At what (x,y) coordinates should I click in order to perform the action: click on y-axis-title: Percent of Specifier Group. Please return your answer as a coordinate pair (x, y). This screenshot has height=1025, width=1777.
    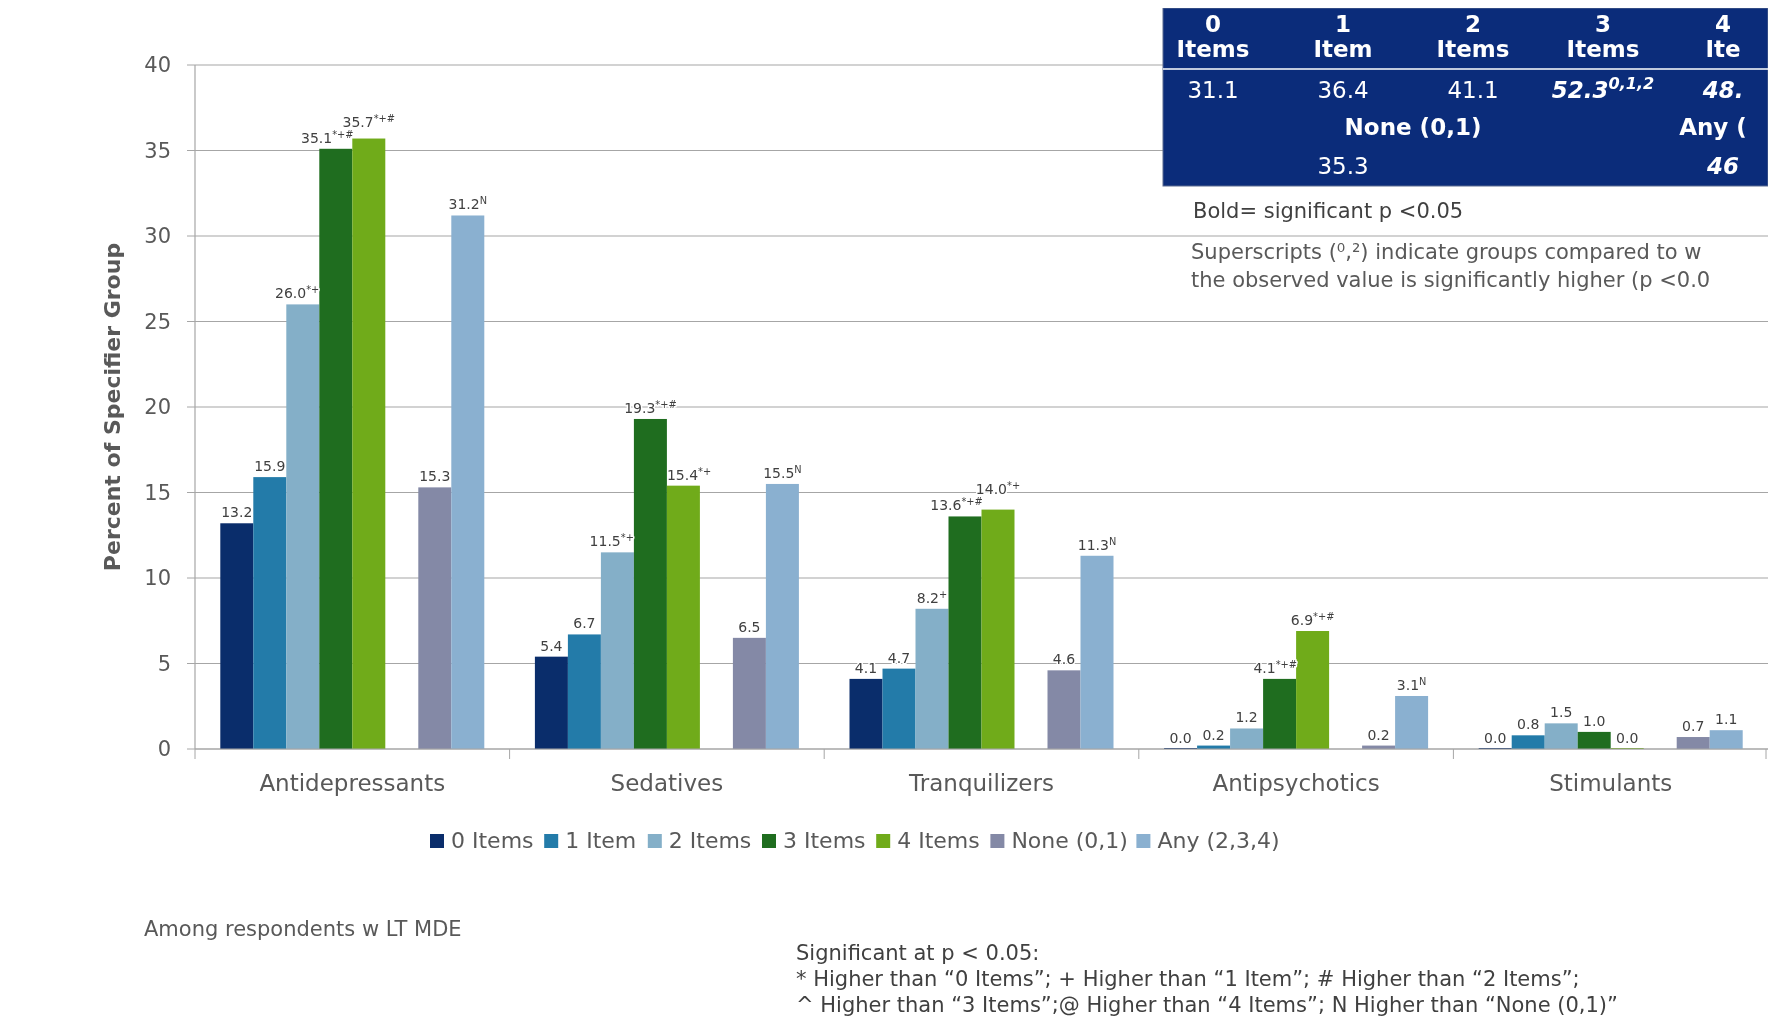
    Looking at the image, I should click on (112, 407).